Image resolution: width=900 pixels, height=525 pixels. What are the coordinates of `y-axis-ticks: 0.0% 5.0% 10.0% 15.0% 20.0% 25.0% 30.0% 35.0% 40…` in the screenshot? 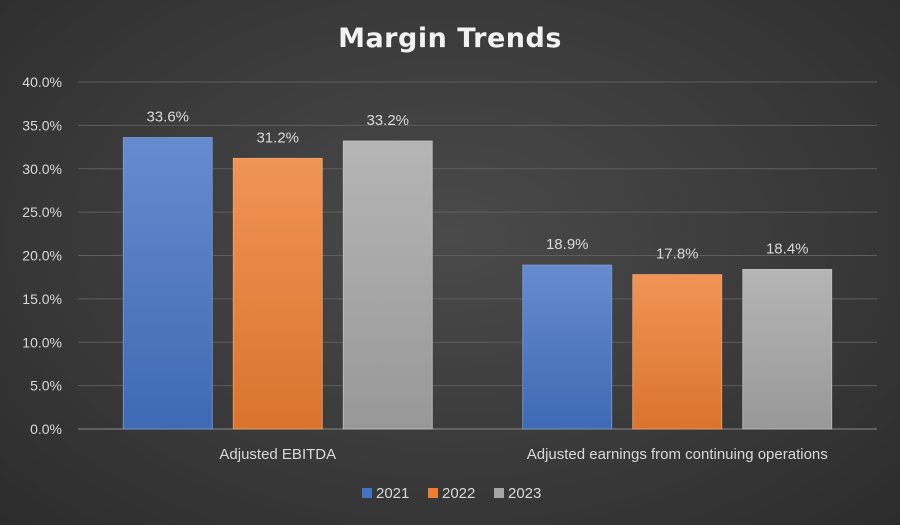 It's located at (42, 255).